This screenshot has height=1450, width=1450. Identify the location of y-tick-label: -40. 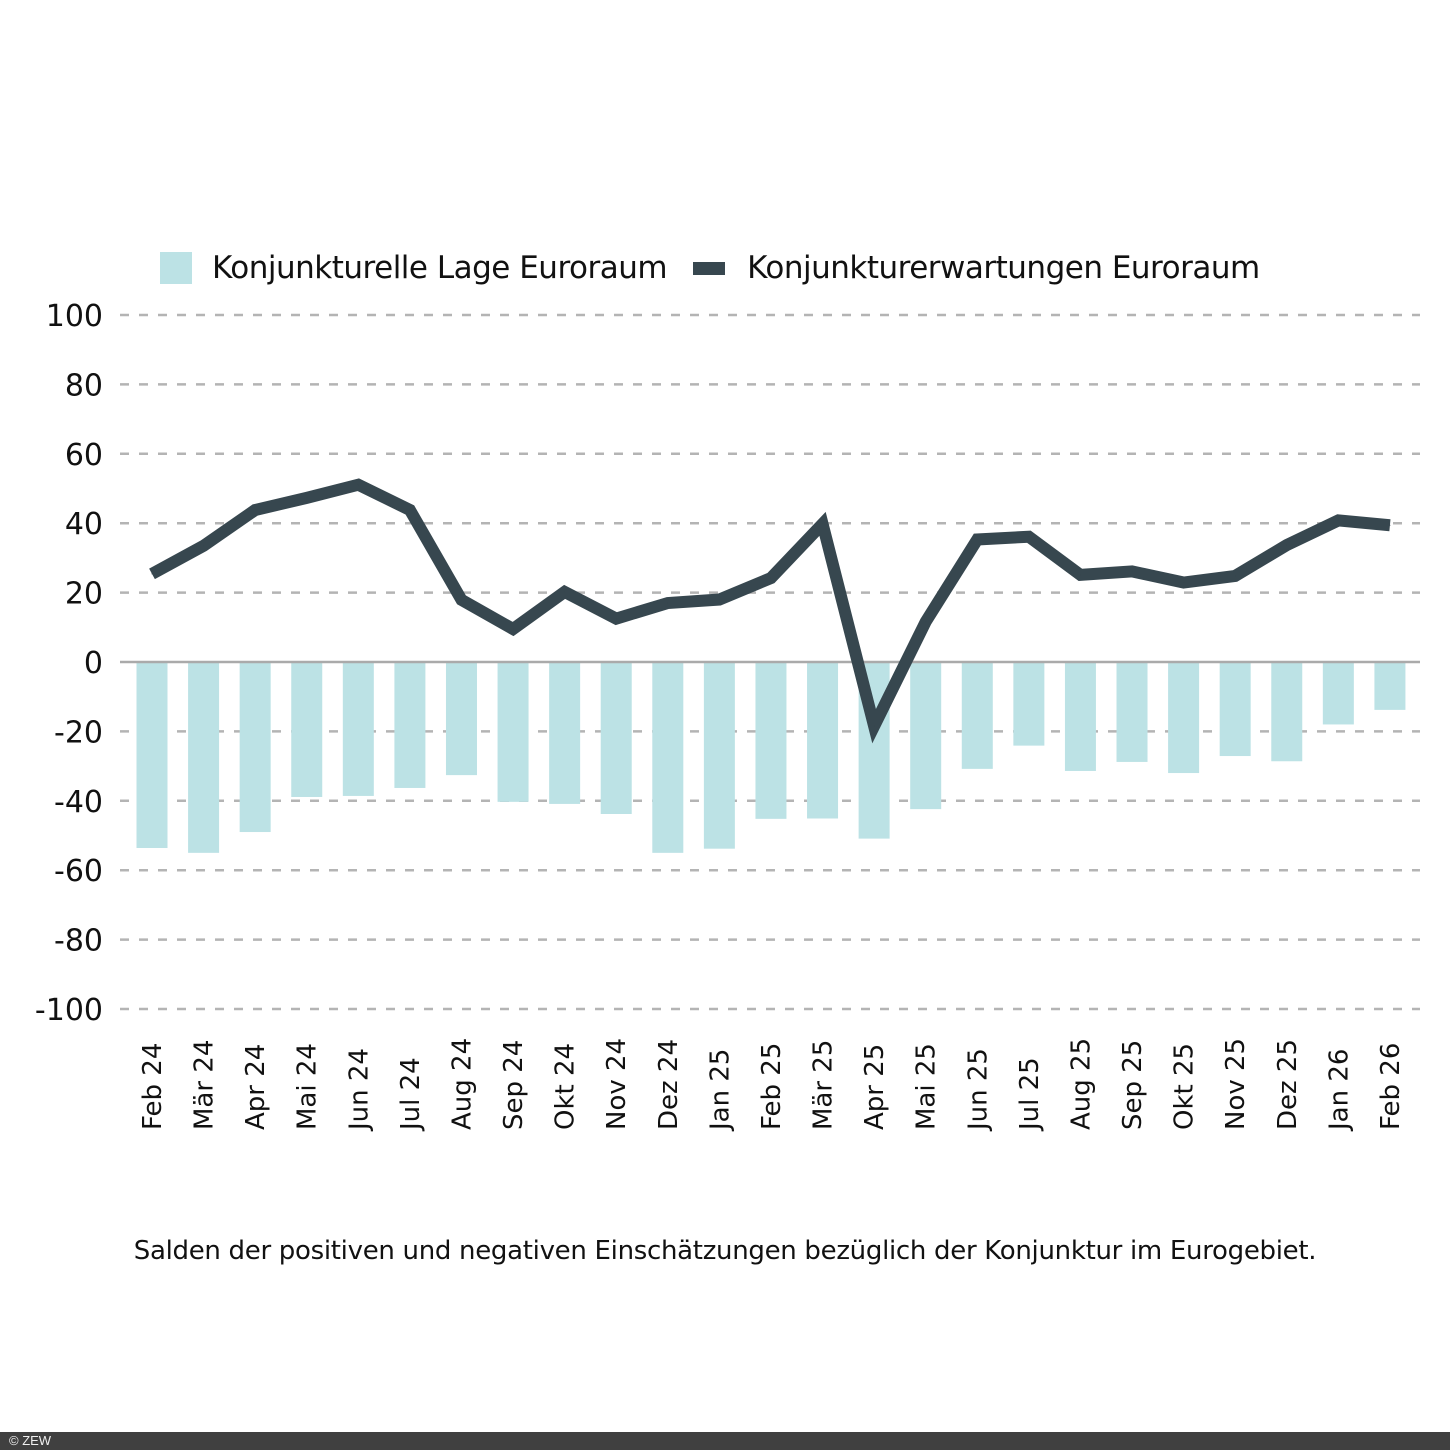
(78, 802).